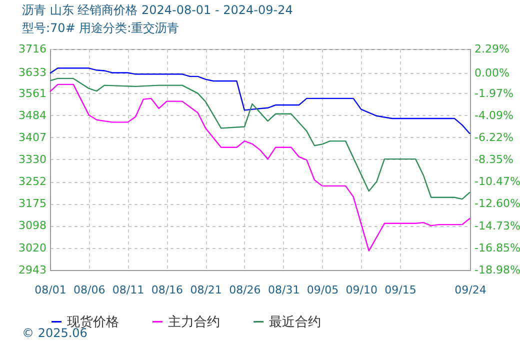  What do you see at coordinates (322, 290) in the screenshot?
I see `x-tick-label: 09/05` at bounding box center [322, 290].